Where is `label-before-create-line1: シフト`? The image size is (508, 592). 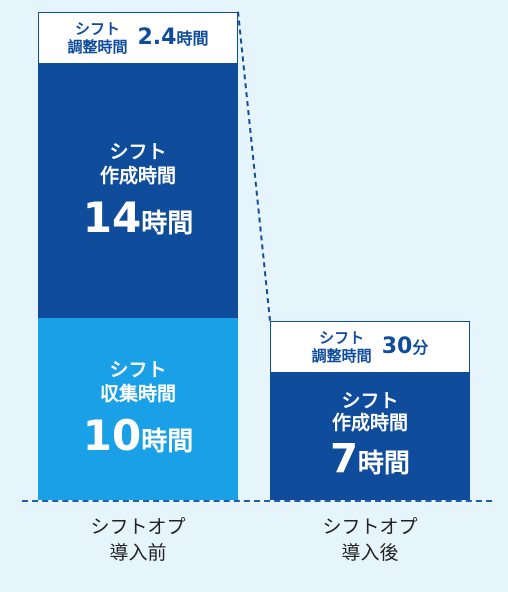
label-before-create-line1: シフト is located at coordinates (138, 151).